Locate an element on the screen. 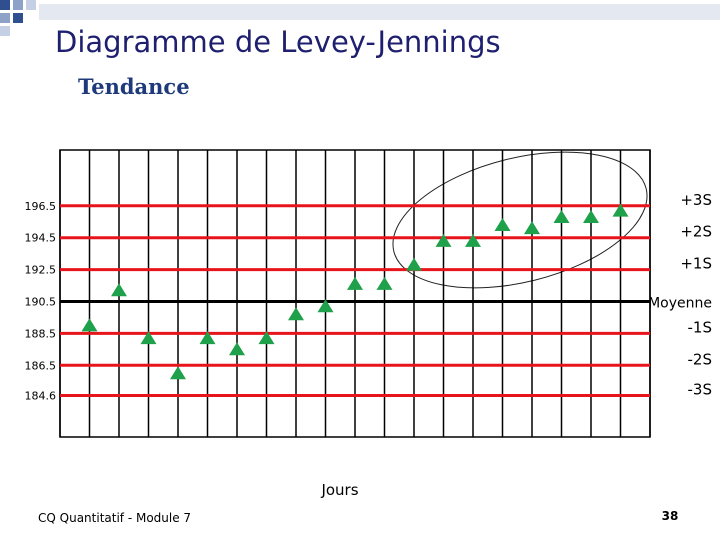  control-line-label: -3S is located at coordinates (700, 390).